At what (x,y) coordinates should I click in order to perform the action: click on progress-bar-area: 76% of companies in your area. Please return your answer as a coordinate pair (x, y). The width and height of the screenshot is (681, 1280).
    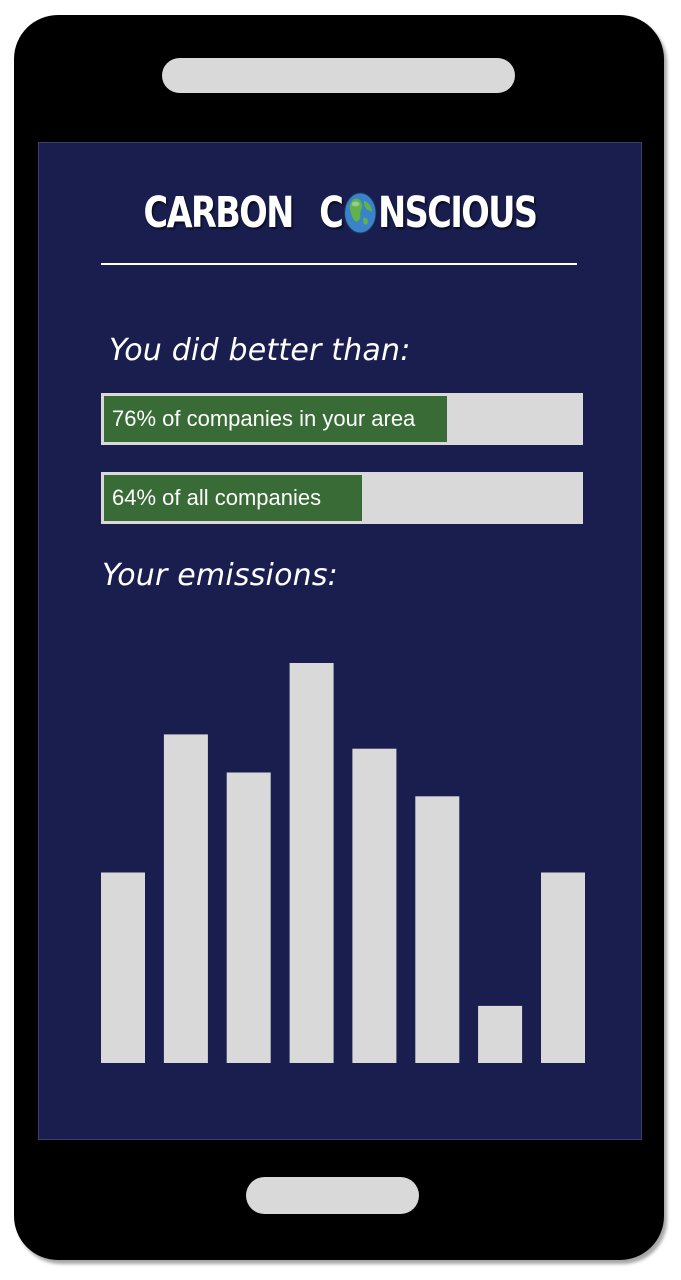
    Looking at the image, I should click on (342, 419).